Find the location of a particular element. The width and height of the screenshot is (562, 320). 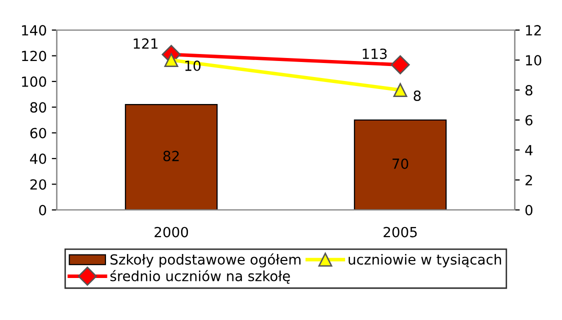

y-tick-label: 60 is located at coordinates (38, 133).